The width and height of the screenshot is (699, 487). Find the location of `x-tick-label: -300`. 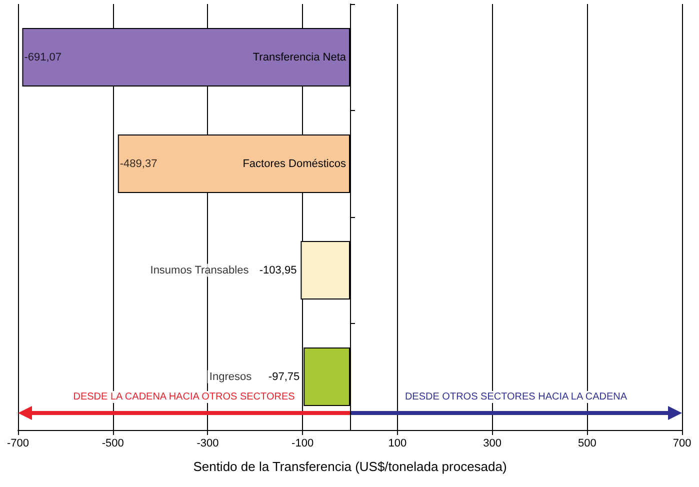

x-tick-label: -300 is located at coordinates (207, 444).